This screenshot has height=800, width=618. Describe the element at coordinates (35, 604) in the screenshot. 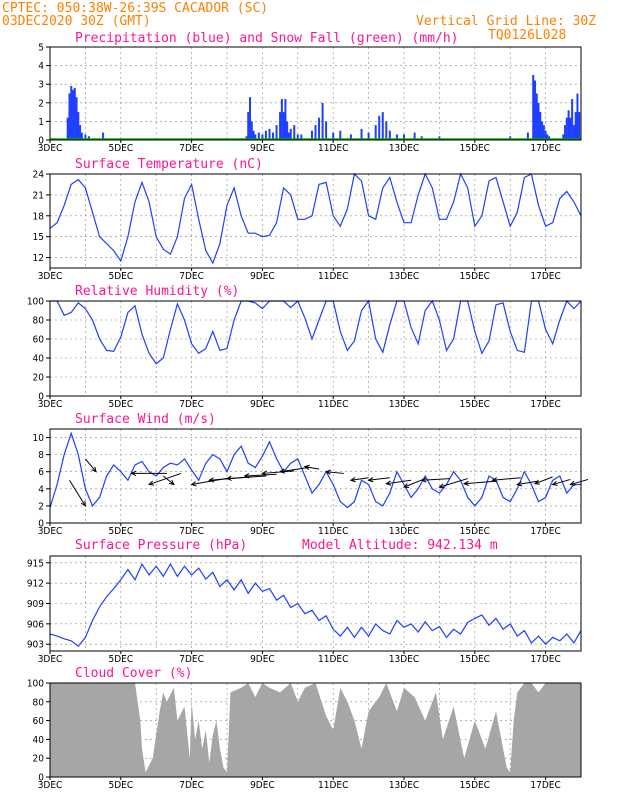

I see `pressure-ytick-label: 909` at that location.